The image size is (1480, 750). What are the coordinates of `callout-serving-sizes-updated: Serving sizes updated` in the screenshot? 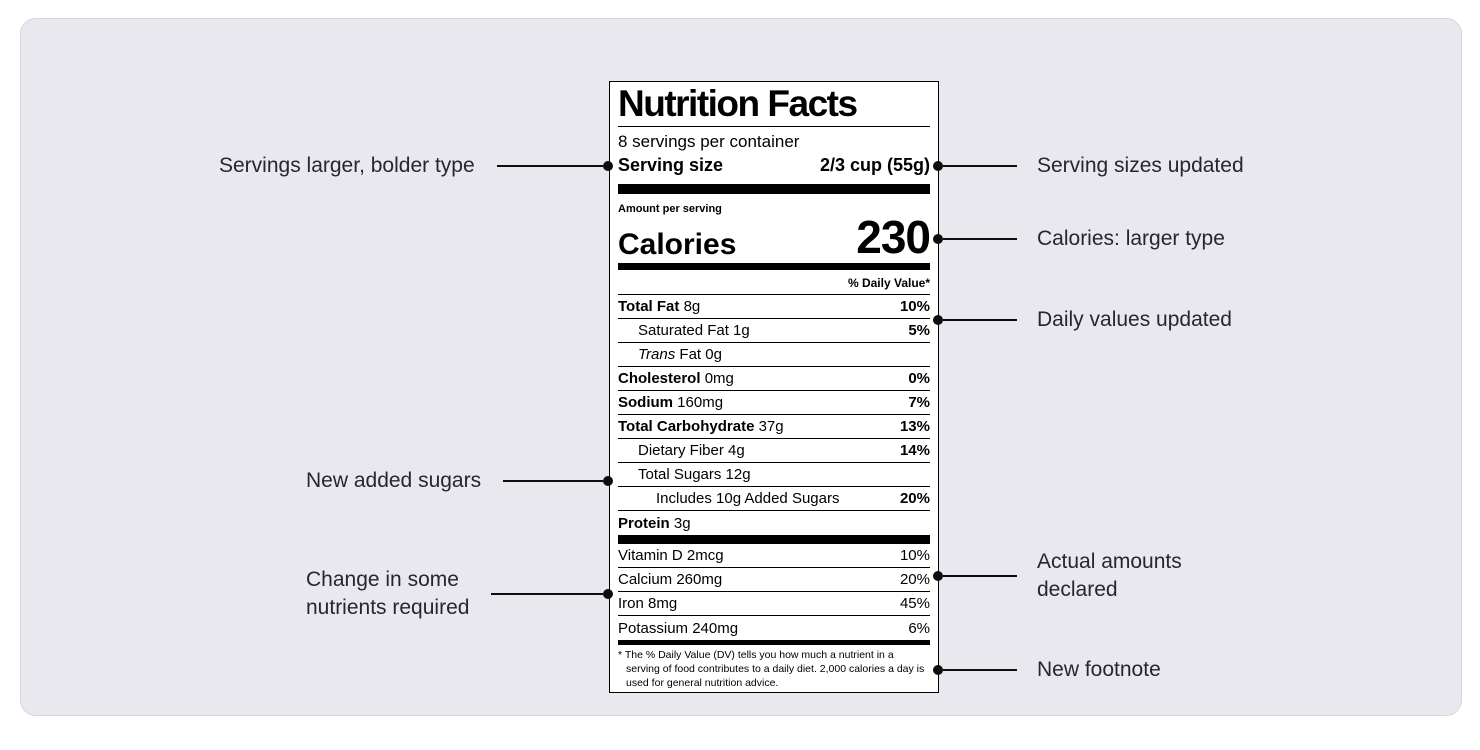 It's located at (1088, 166).